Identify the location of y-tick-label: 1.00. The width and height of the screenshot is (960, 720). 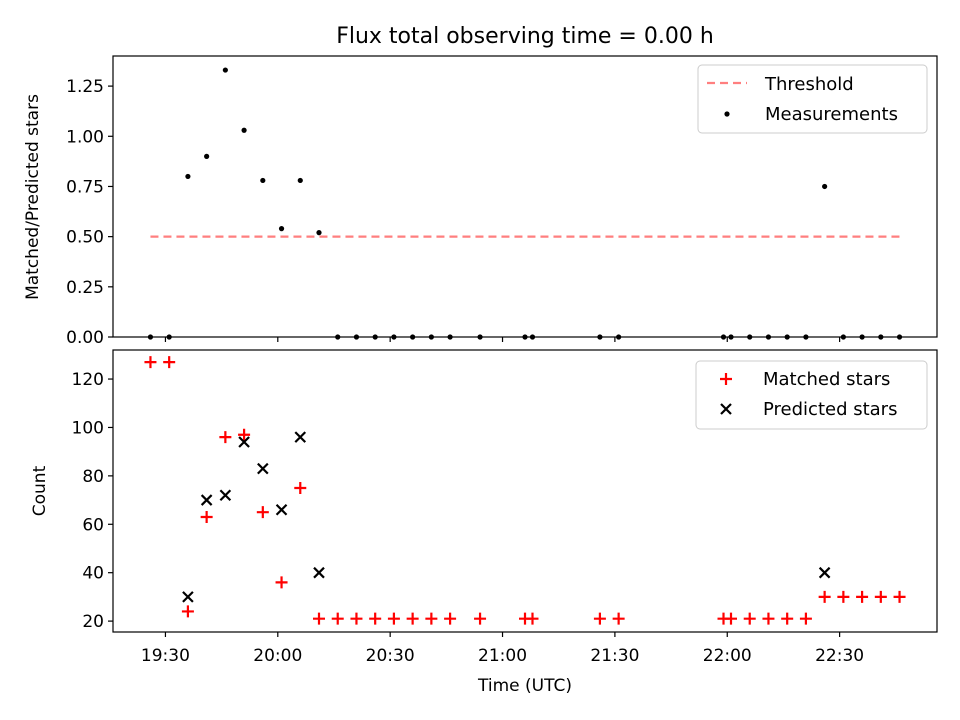
(85, 137).